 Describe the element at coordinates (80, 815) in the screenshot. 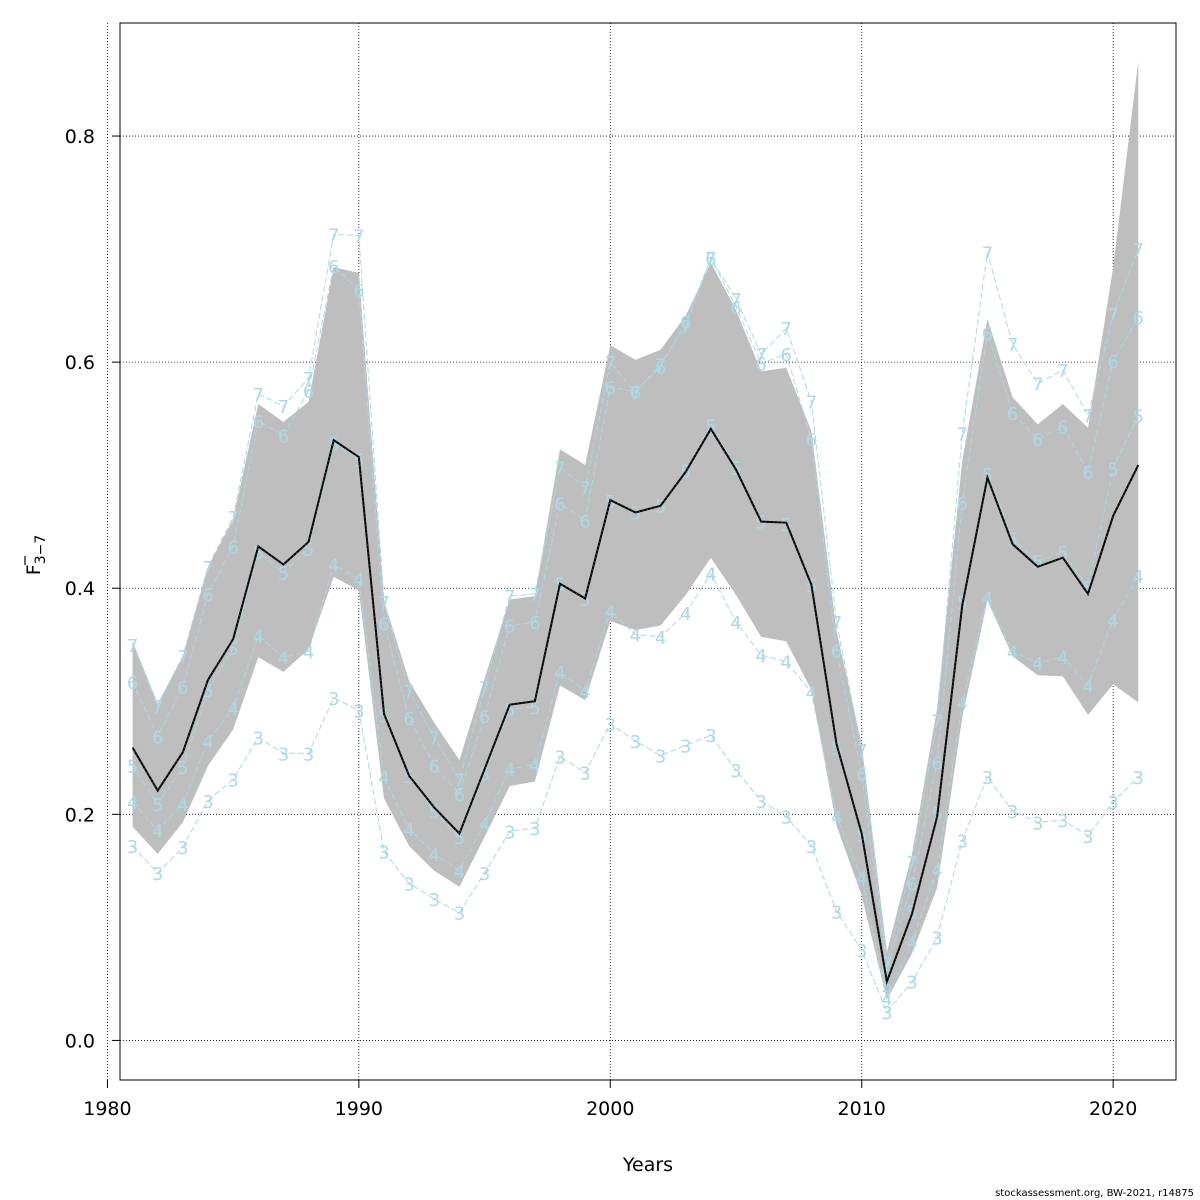

I see `y-tick-label: 0.2` at that location.